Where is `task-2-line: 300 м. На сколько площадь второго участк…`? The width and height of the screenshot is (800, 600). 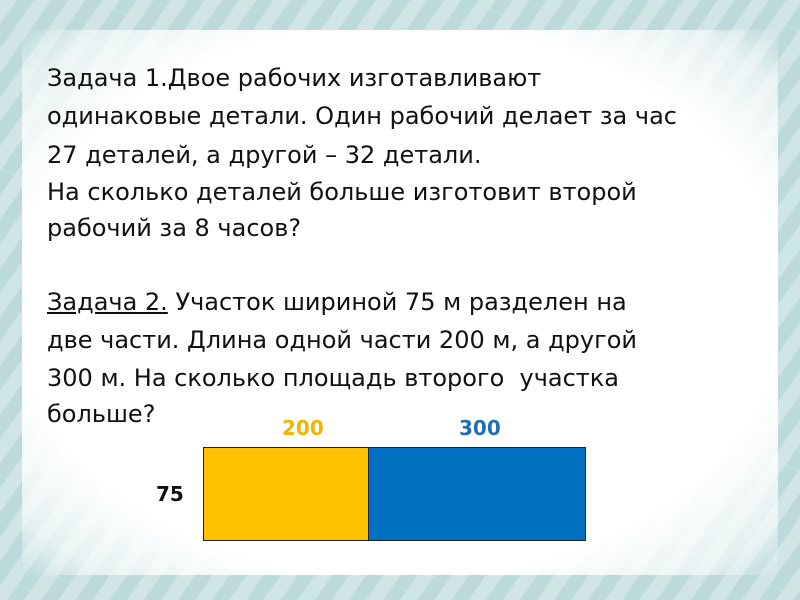
task-2-line: 300 м. На сколько площадь второго участк… is located at coordinates (333, 378).